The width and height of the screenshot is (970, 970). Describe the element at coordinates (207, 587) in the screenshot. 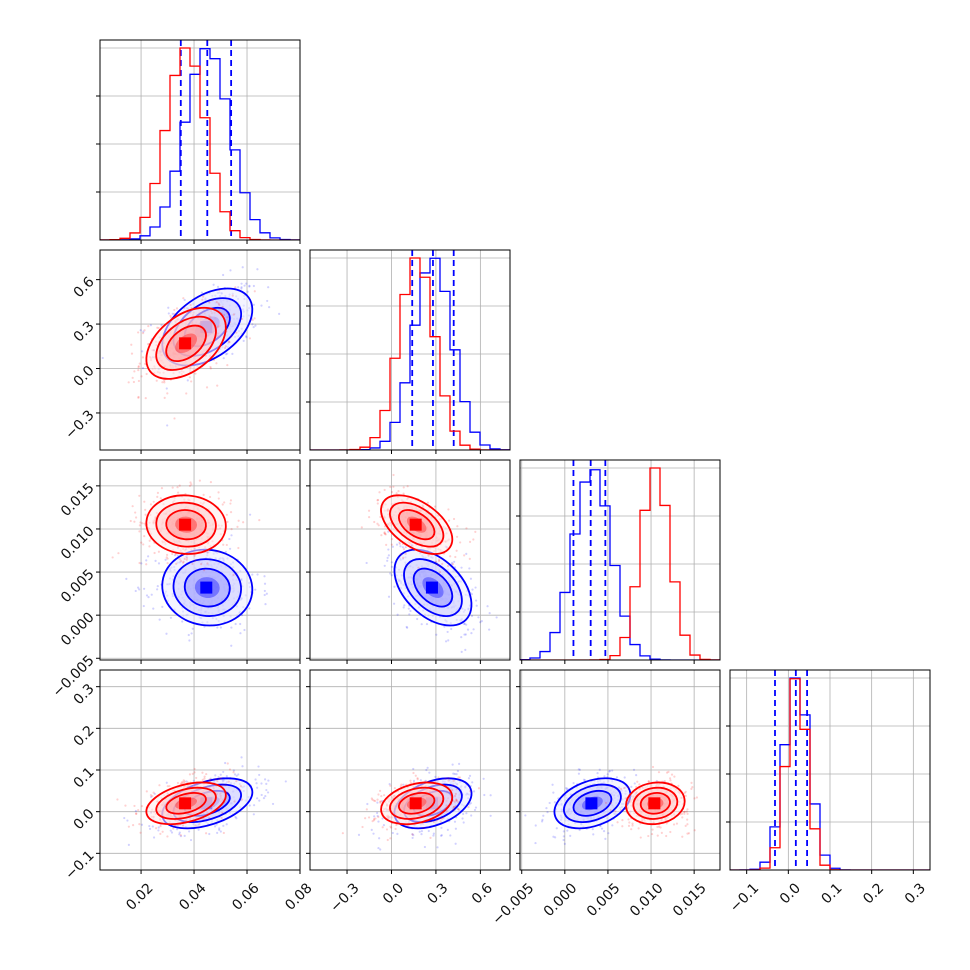

I see `contour-line` at that location.